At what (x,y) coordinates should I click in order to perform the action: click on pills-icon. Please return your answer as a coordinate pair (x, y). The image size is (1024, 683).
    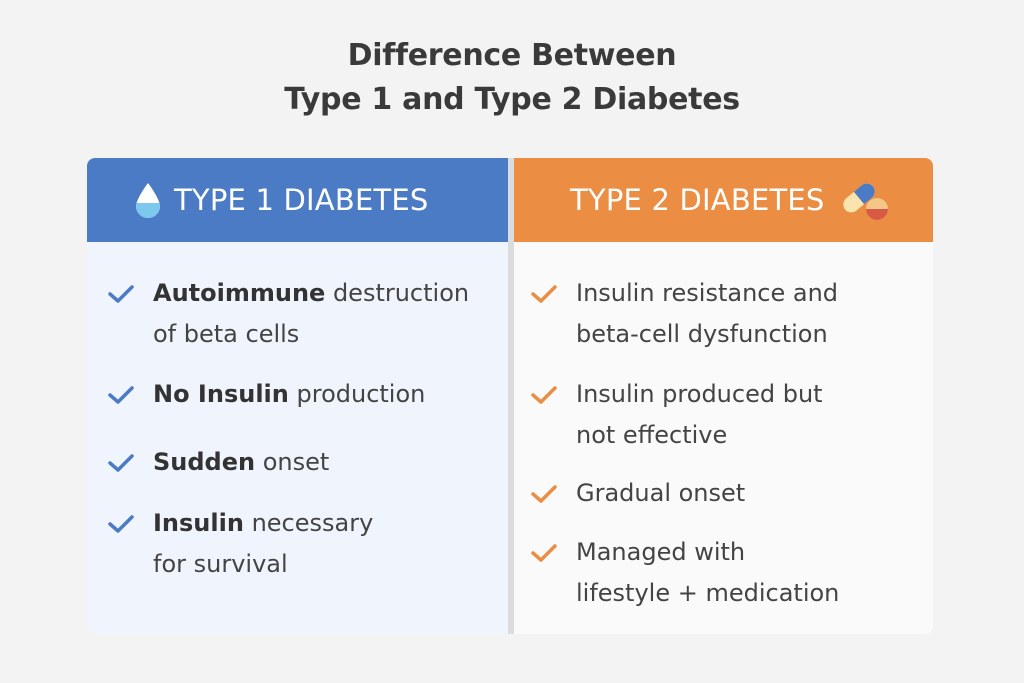
    Looking at the image, I should click on (864, 200).